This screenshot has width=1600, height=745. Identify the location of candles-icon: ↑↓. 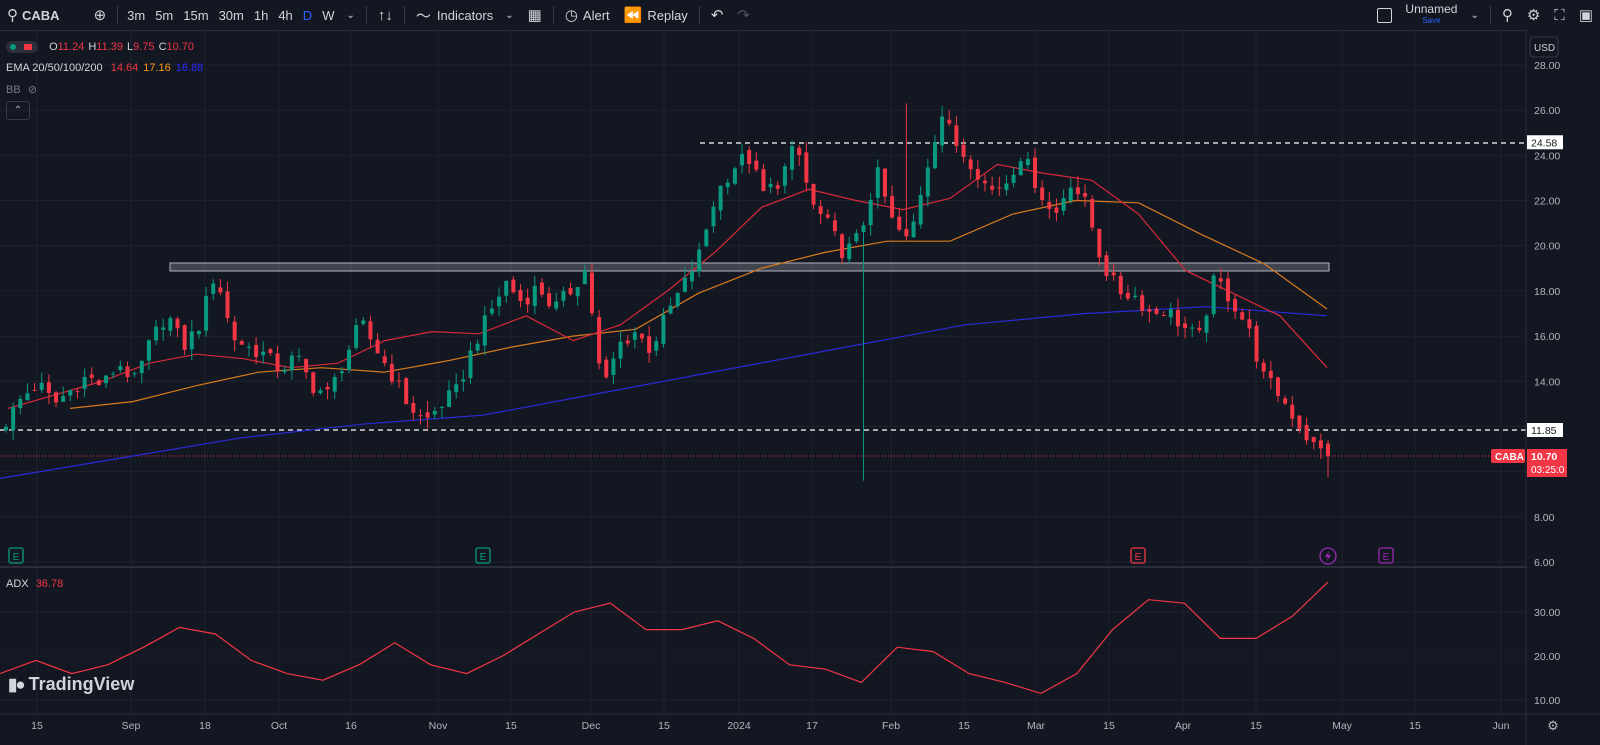
(385, 15).